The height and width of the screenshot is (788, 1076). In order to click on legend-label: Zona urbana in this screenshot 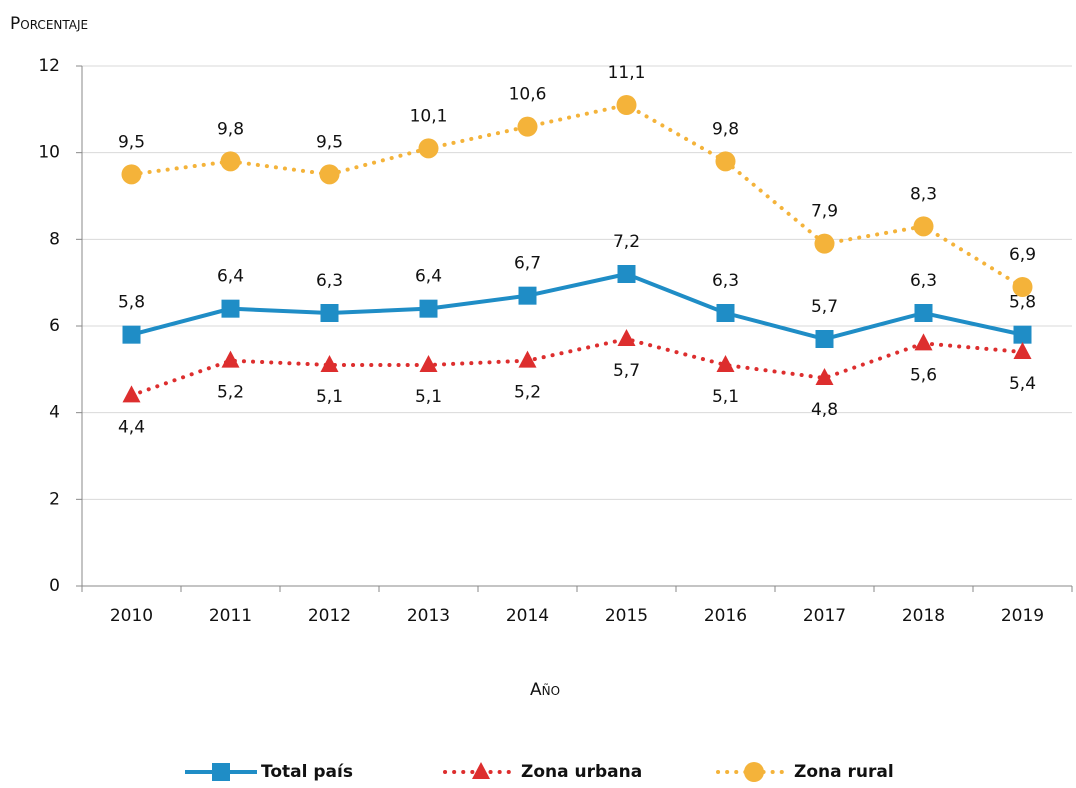, I will do `click(581, 772)`.